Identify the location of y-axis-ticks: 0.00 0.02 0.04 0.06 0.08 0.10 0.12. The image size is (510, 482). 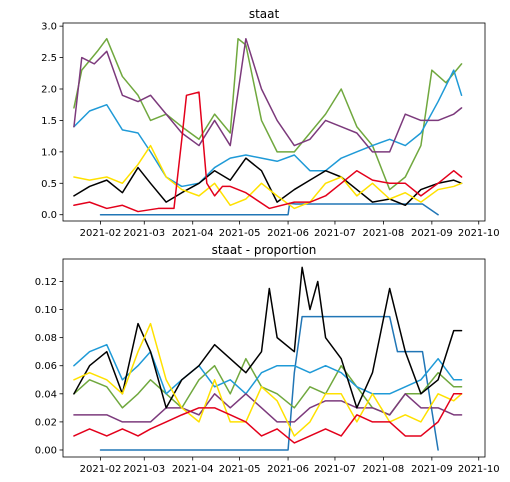
(49, 366).